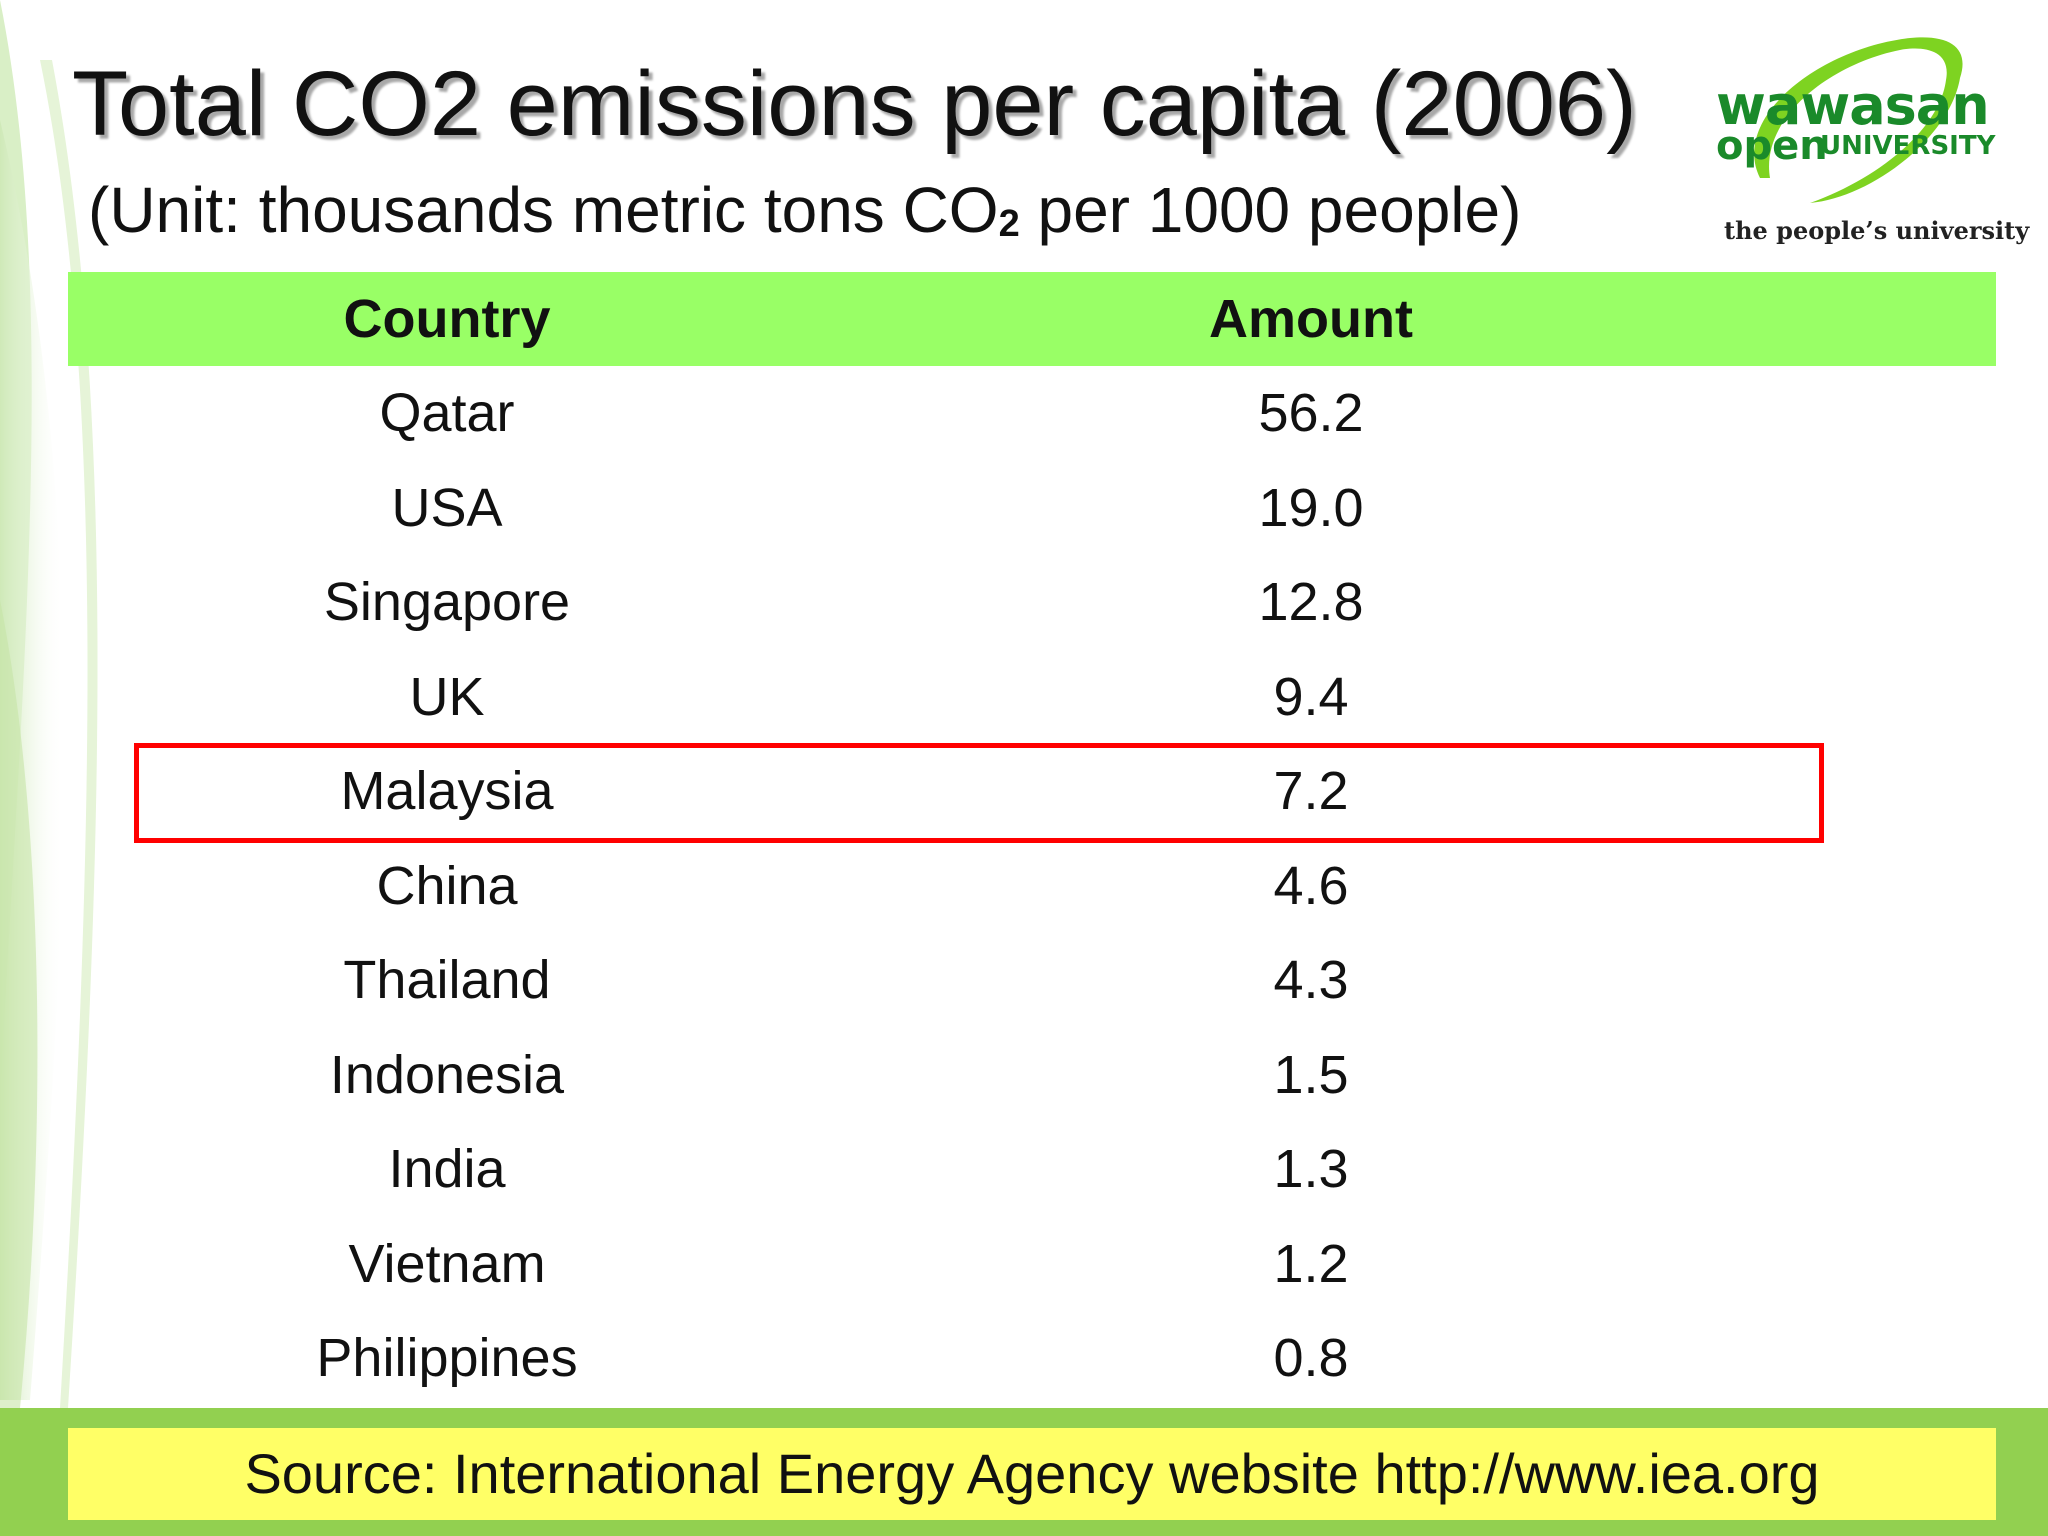 The width and height of the screenshot is (2048, 1536). Describe the element at coordinates (447, 1074) in the screenshot. I see `cell-country: Indonesia` at that location.